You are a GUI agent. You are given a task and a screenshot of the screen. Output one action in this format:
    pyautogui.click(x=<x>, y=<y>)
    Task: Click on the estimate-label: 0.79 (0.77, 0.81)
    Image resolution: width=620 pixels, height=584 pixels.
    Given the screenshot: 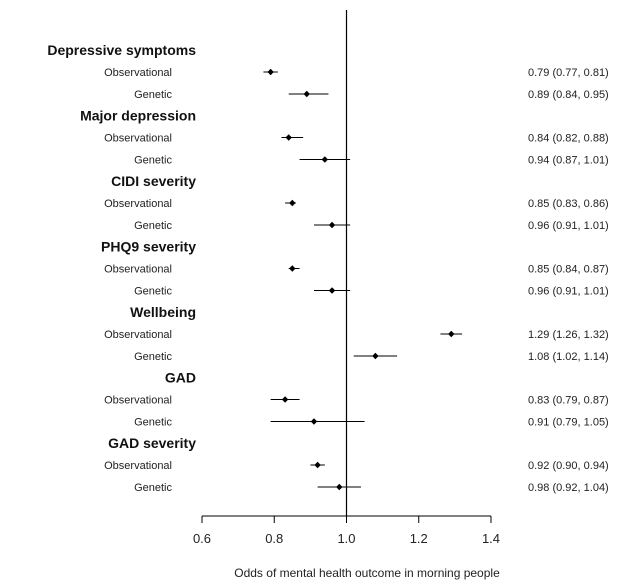 What is the action you would take?
    pyautogui.click(x=568, y=73)
    